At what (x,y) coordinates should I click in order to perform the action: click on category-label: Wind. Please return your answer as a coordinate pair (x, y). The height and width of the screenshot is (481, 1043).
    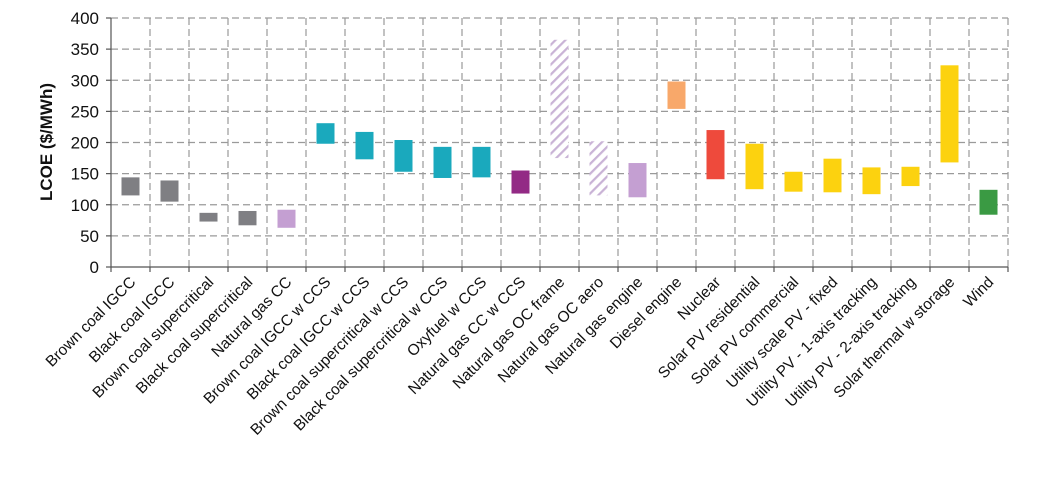
    Looking at the image, I should click on (978, 292).